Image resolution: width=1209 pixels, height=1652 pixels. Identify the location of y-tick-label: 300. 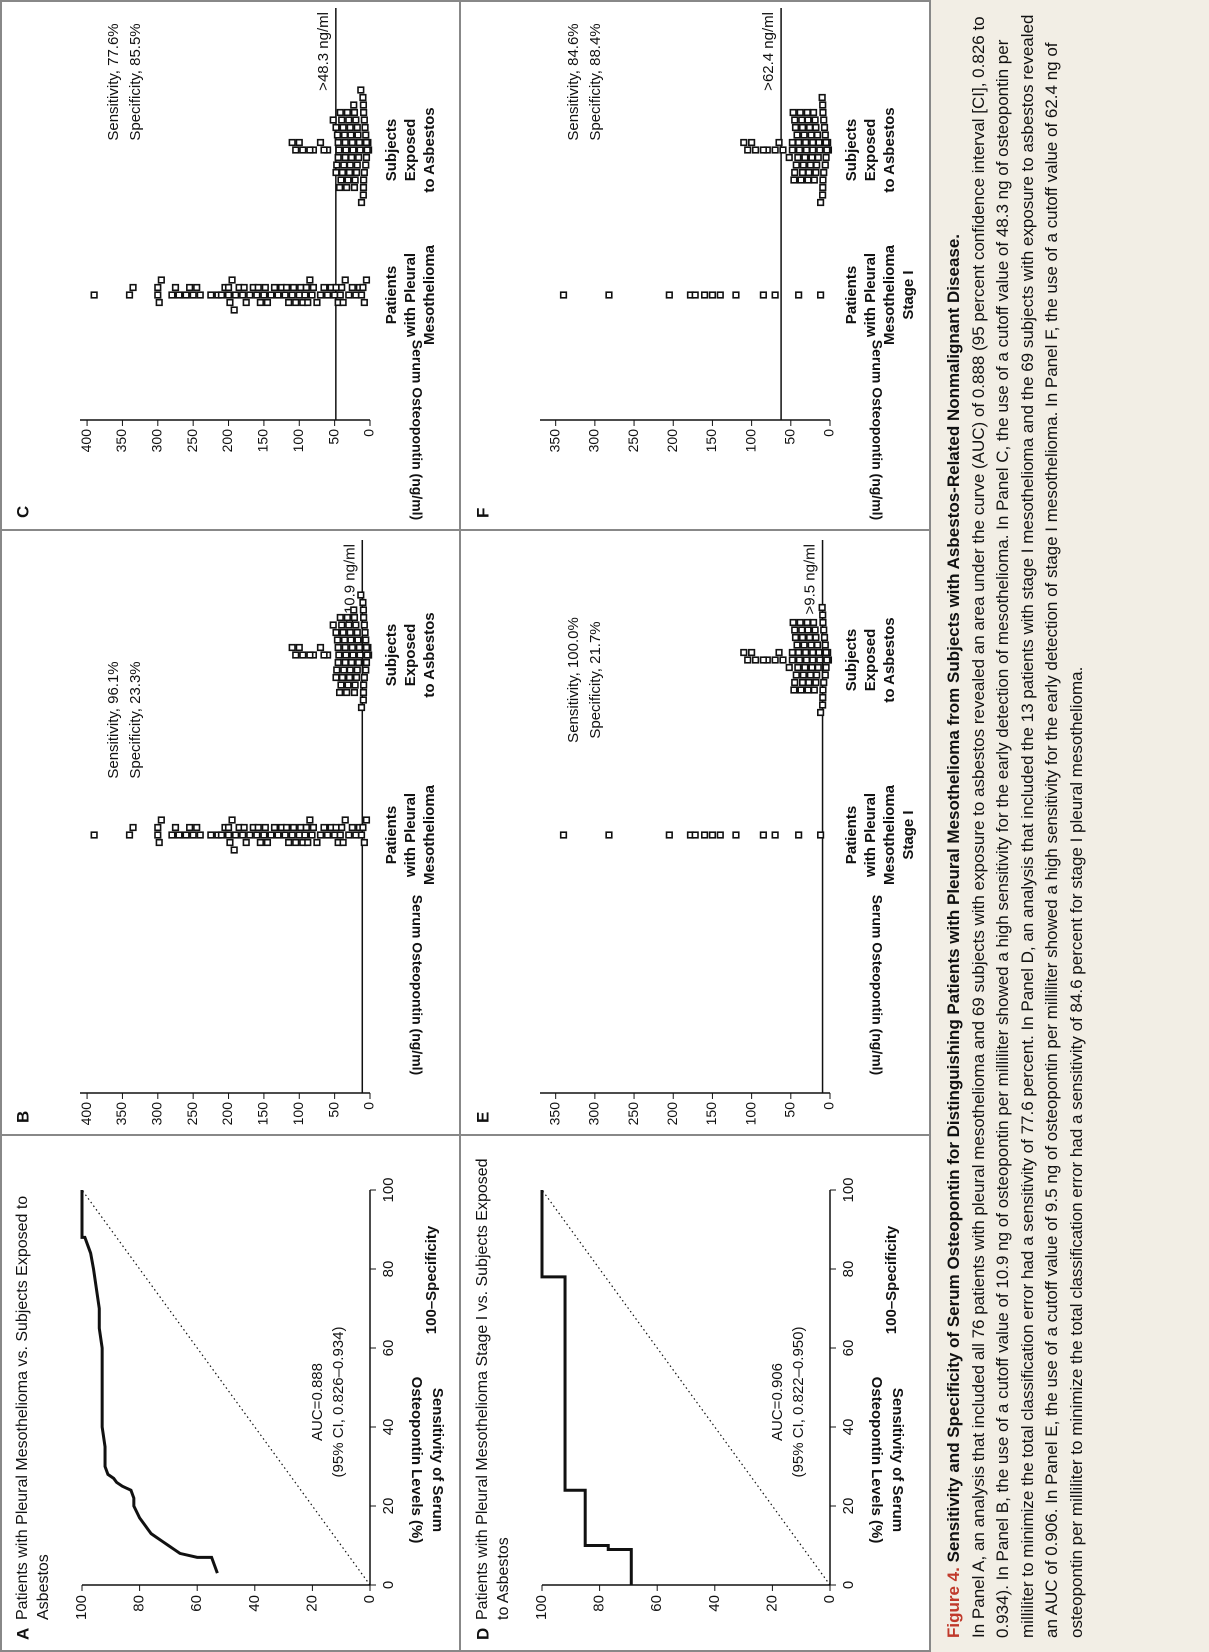
(594, 1114).